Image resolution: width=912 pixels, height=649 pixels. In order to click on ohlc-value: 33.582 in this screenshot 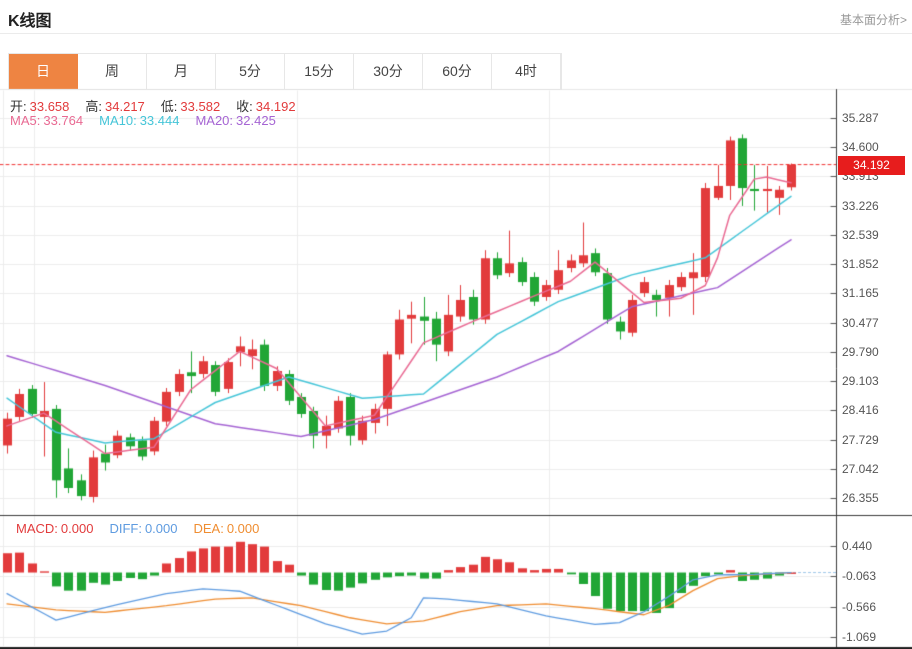, I will do `click(200, 106)`.